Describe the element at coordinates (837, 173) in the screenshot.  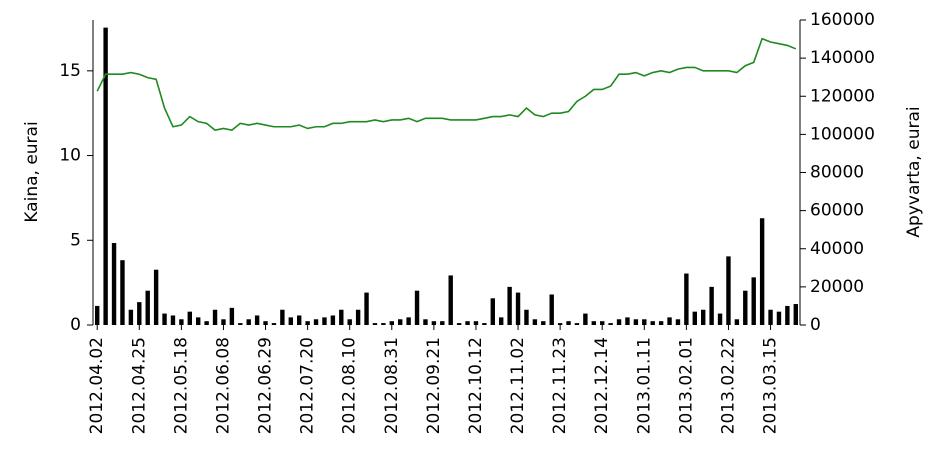
I see `y2-tick-label: 80000` at that location.